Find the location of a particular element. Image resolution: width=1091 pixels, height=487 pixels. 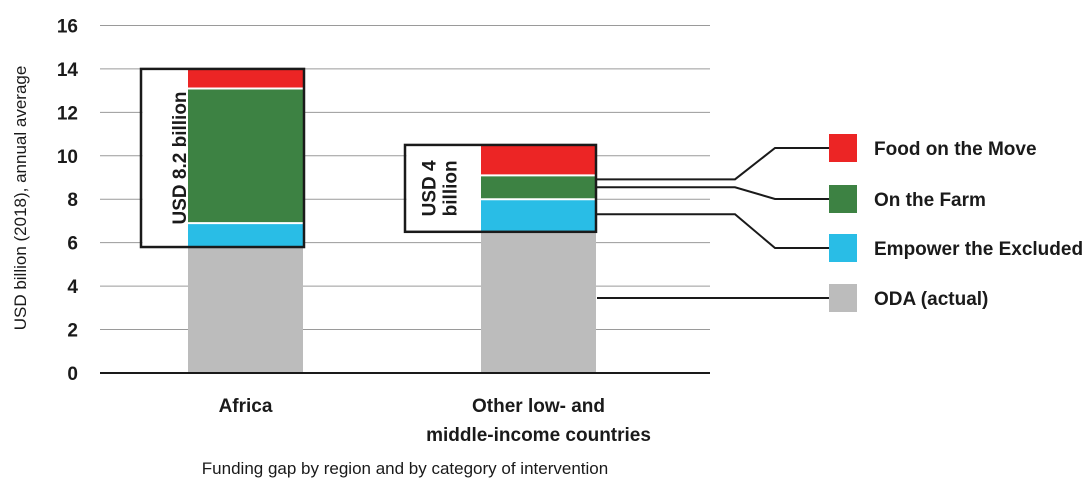

legend-swatch-on-the-farm is located at coordinates (843, 199).